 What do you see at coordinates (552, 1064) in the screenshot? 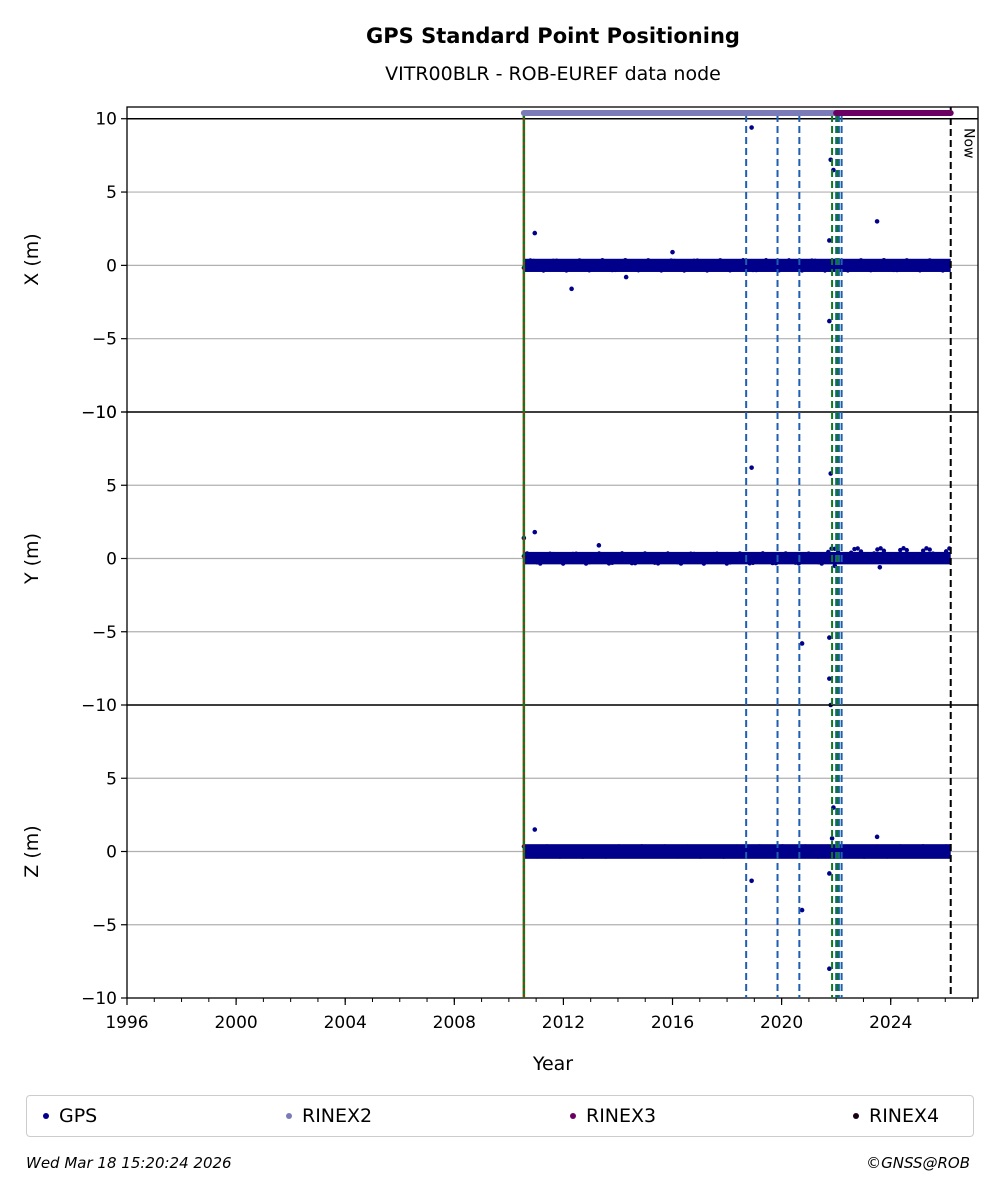
I see `x-axis-label: Year` at bounding box center [552, 1064].